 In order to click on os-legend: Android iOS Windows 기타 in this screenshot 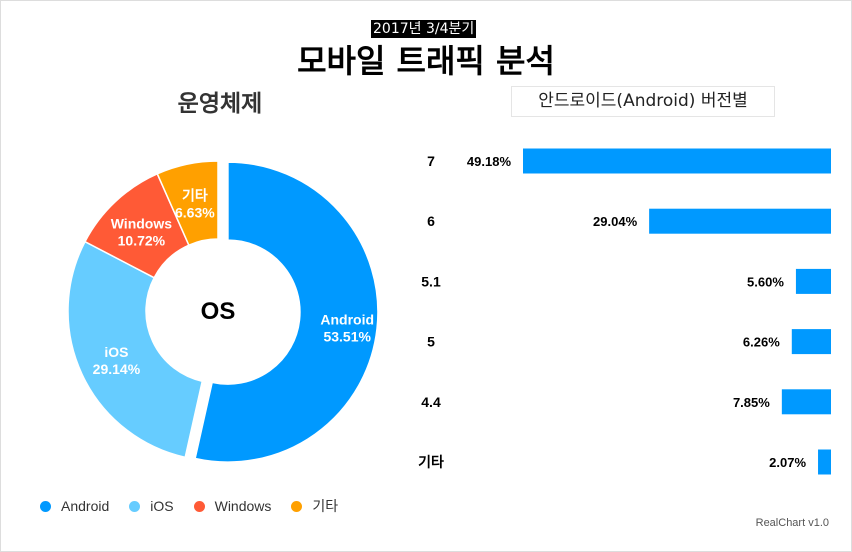, I will do `click(199, 506)`.